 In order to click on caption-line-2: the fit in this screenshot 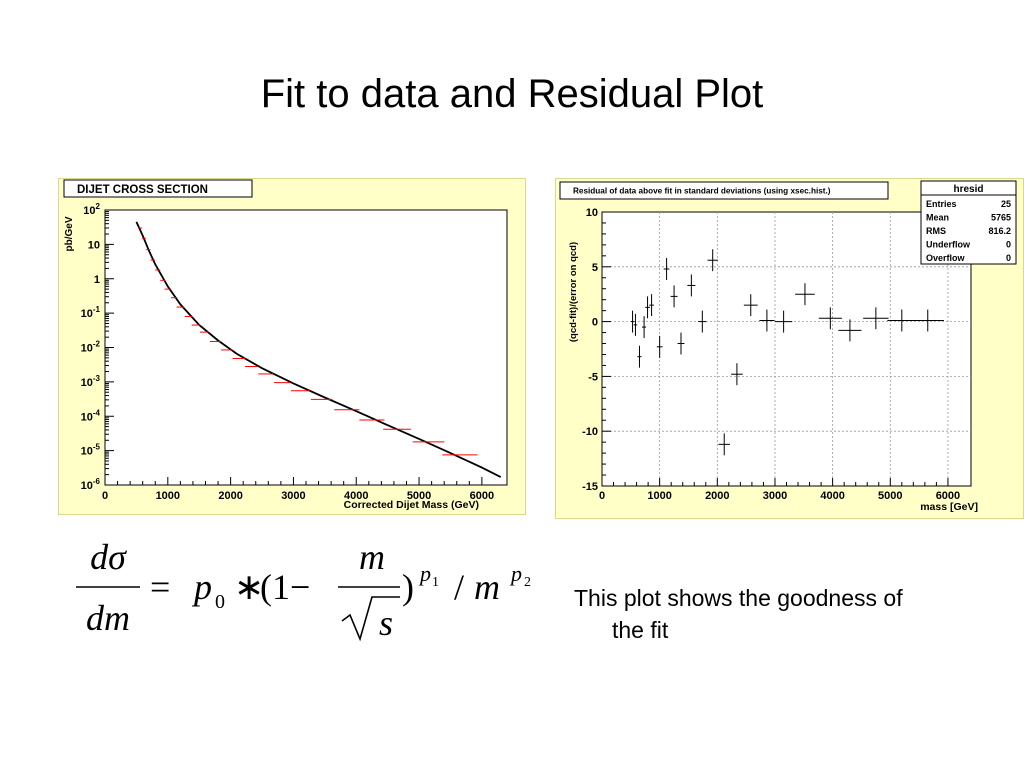, I will do `click(640, 630)`.